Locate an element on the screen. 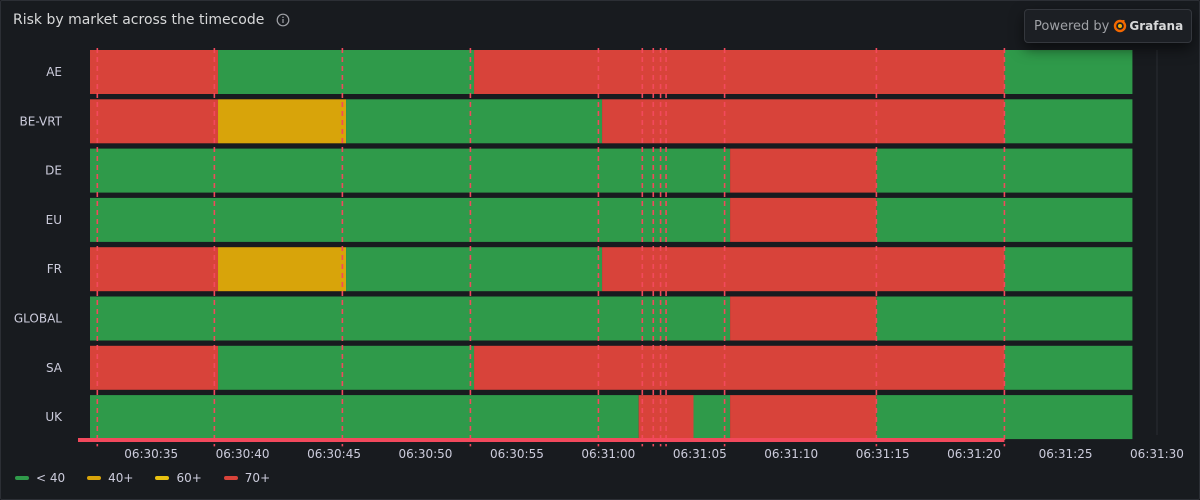 The height and width of the screenshot is (500, 1200). info-icon is located at coordinates (283, 20).